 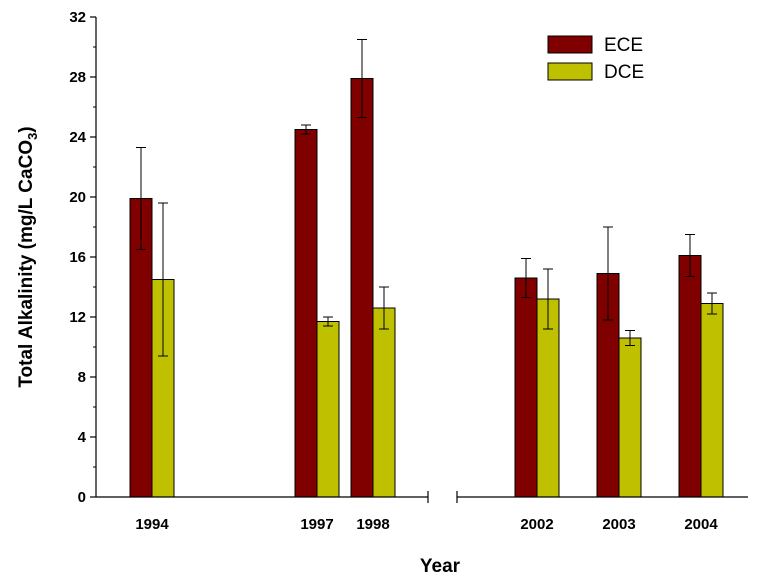 I want to click on error-bar-dce-1994, so click(x=163, y=279).